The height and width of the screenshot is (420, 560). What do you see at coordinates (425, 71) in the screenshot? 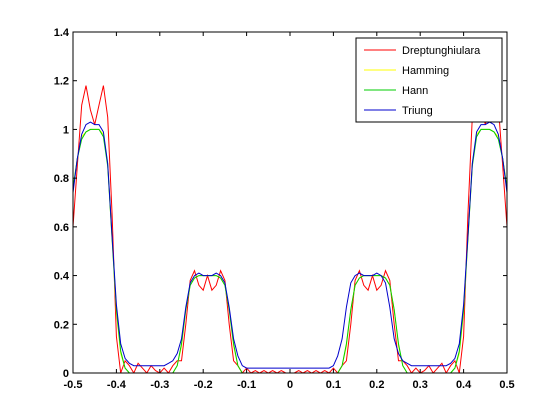
I see `legend-label: Hamming` at bounding box center [425, 71].